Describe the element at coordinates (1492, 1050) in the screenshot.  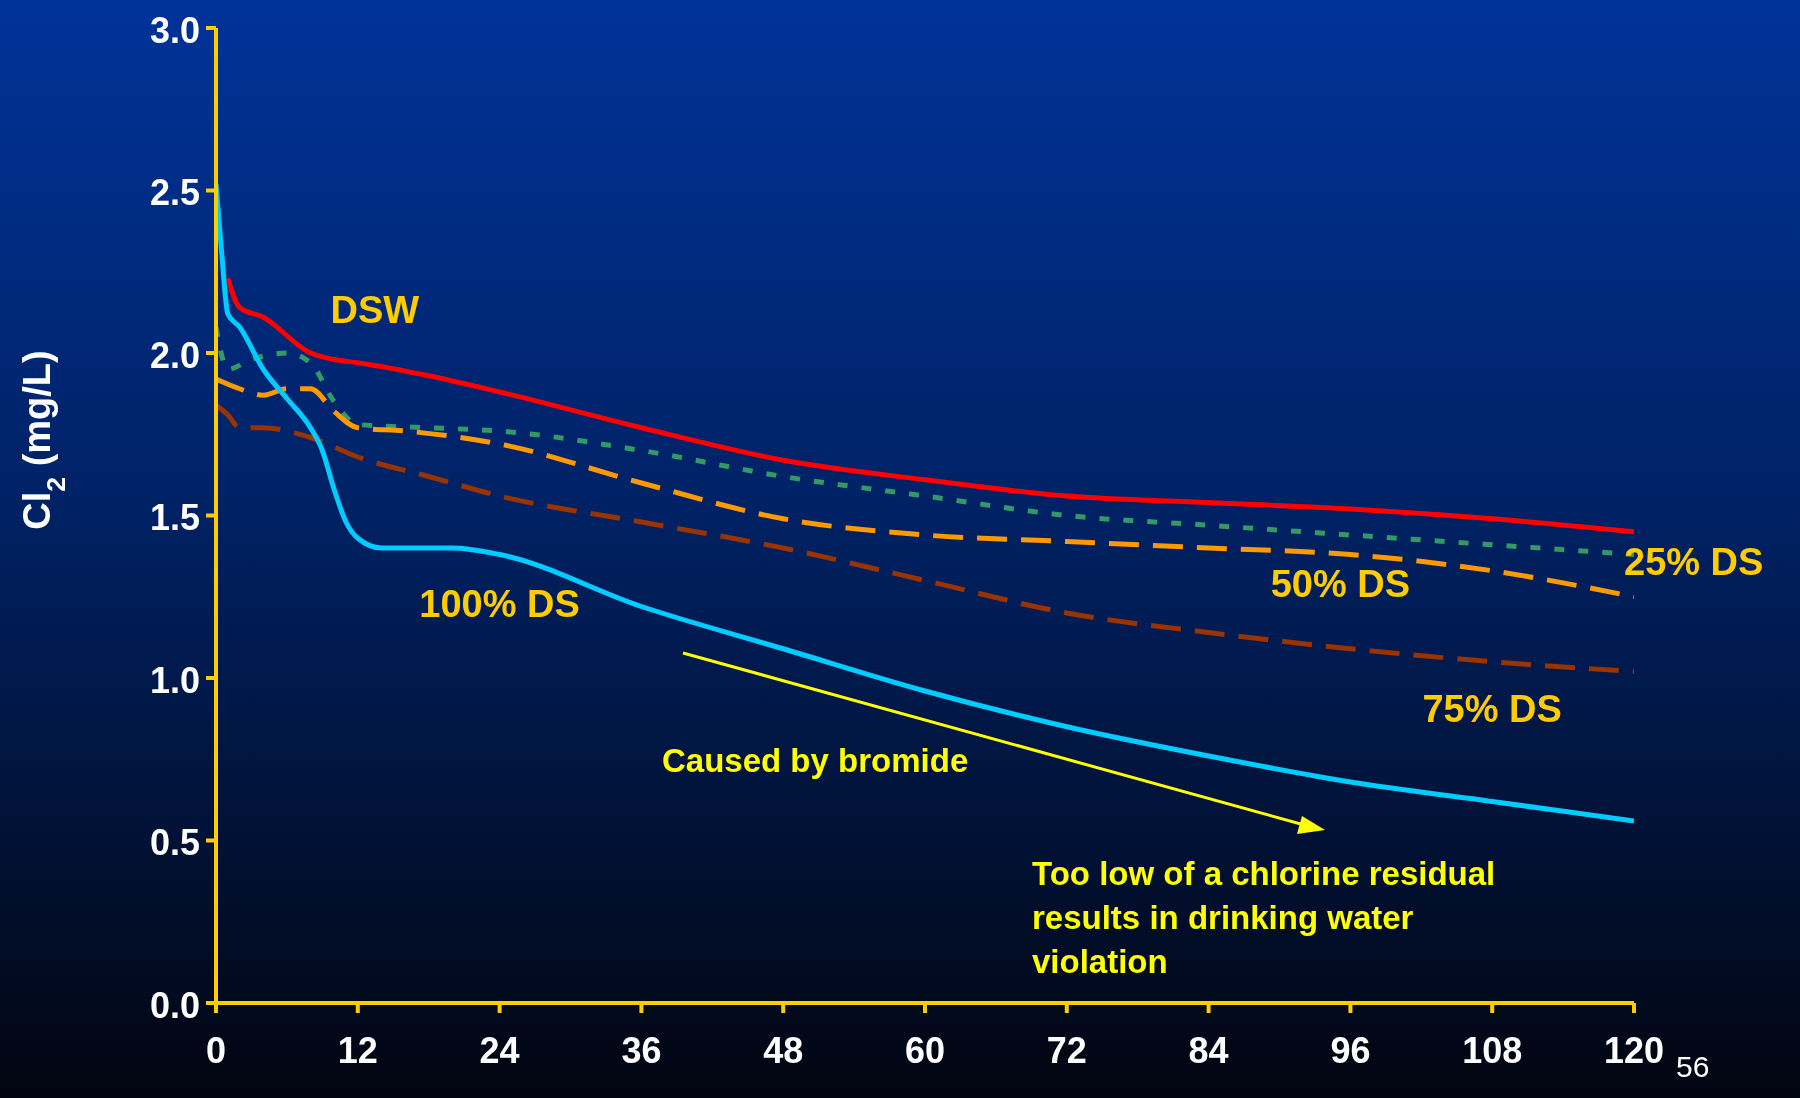
I see `x-tick-label: 108` at that location.